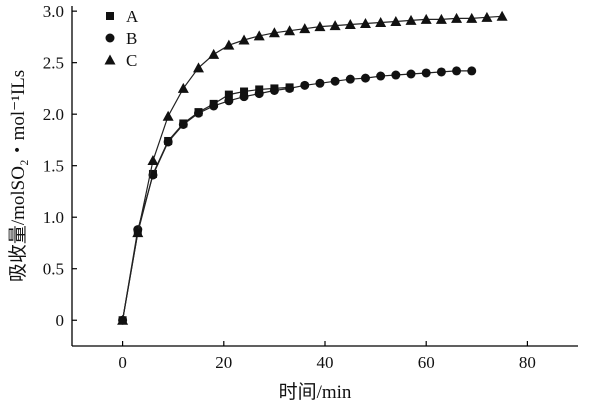 The image size is (594, 405). I want to click on y-tick-label: 3.0, so click(53, 11).